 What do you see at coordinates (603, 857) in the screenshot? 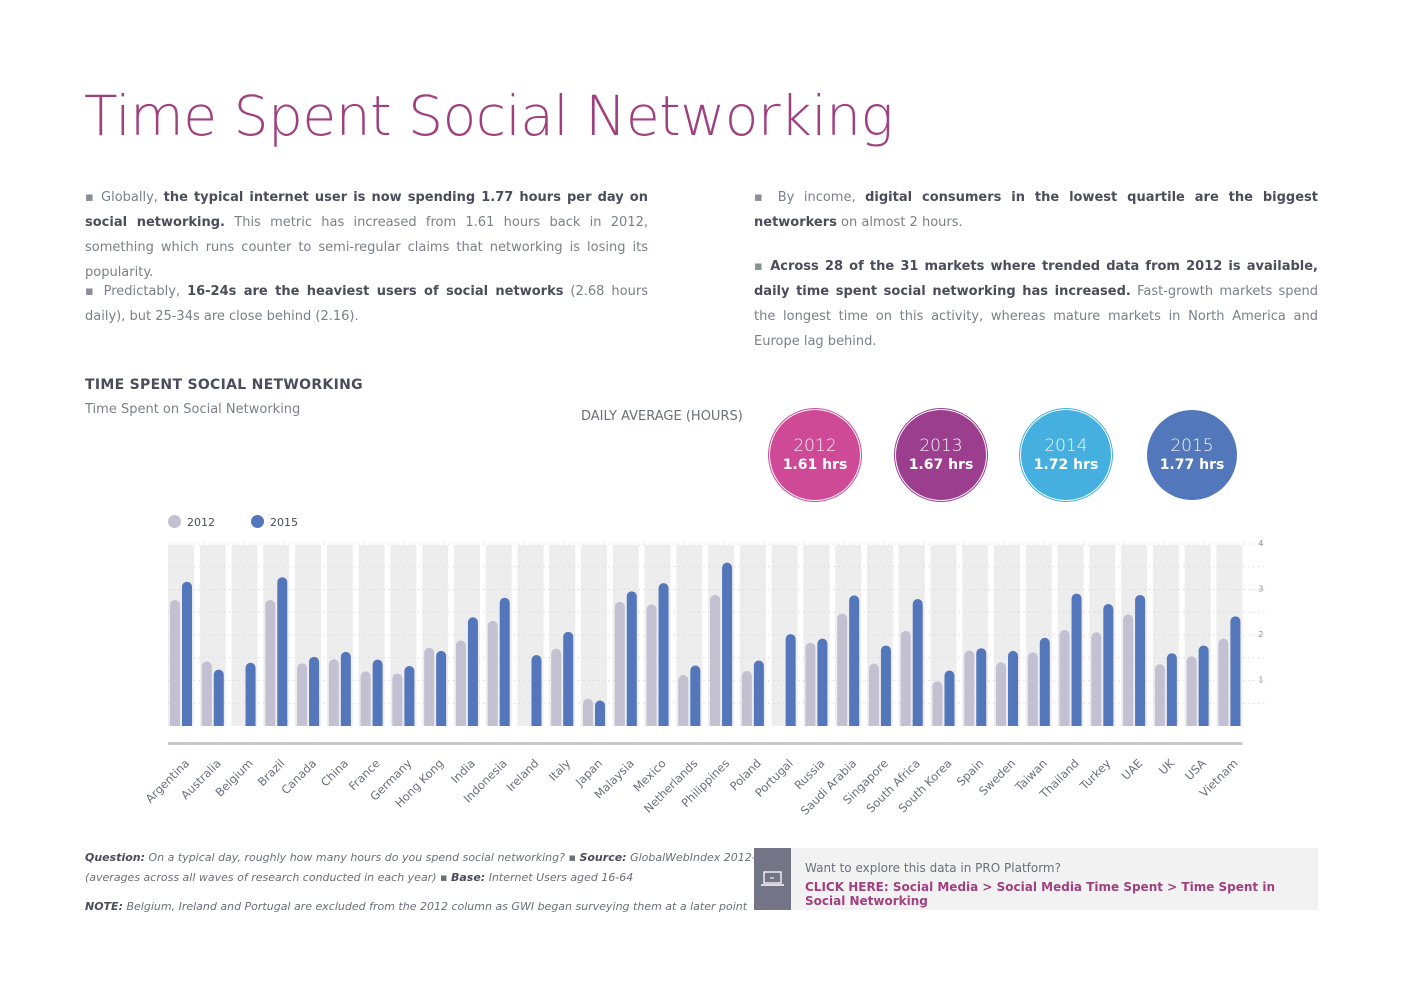
I see `source-label: Source:` at bounding box center [603, 857].